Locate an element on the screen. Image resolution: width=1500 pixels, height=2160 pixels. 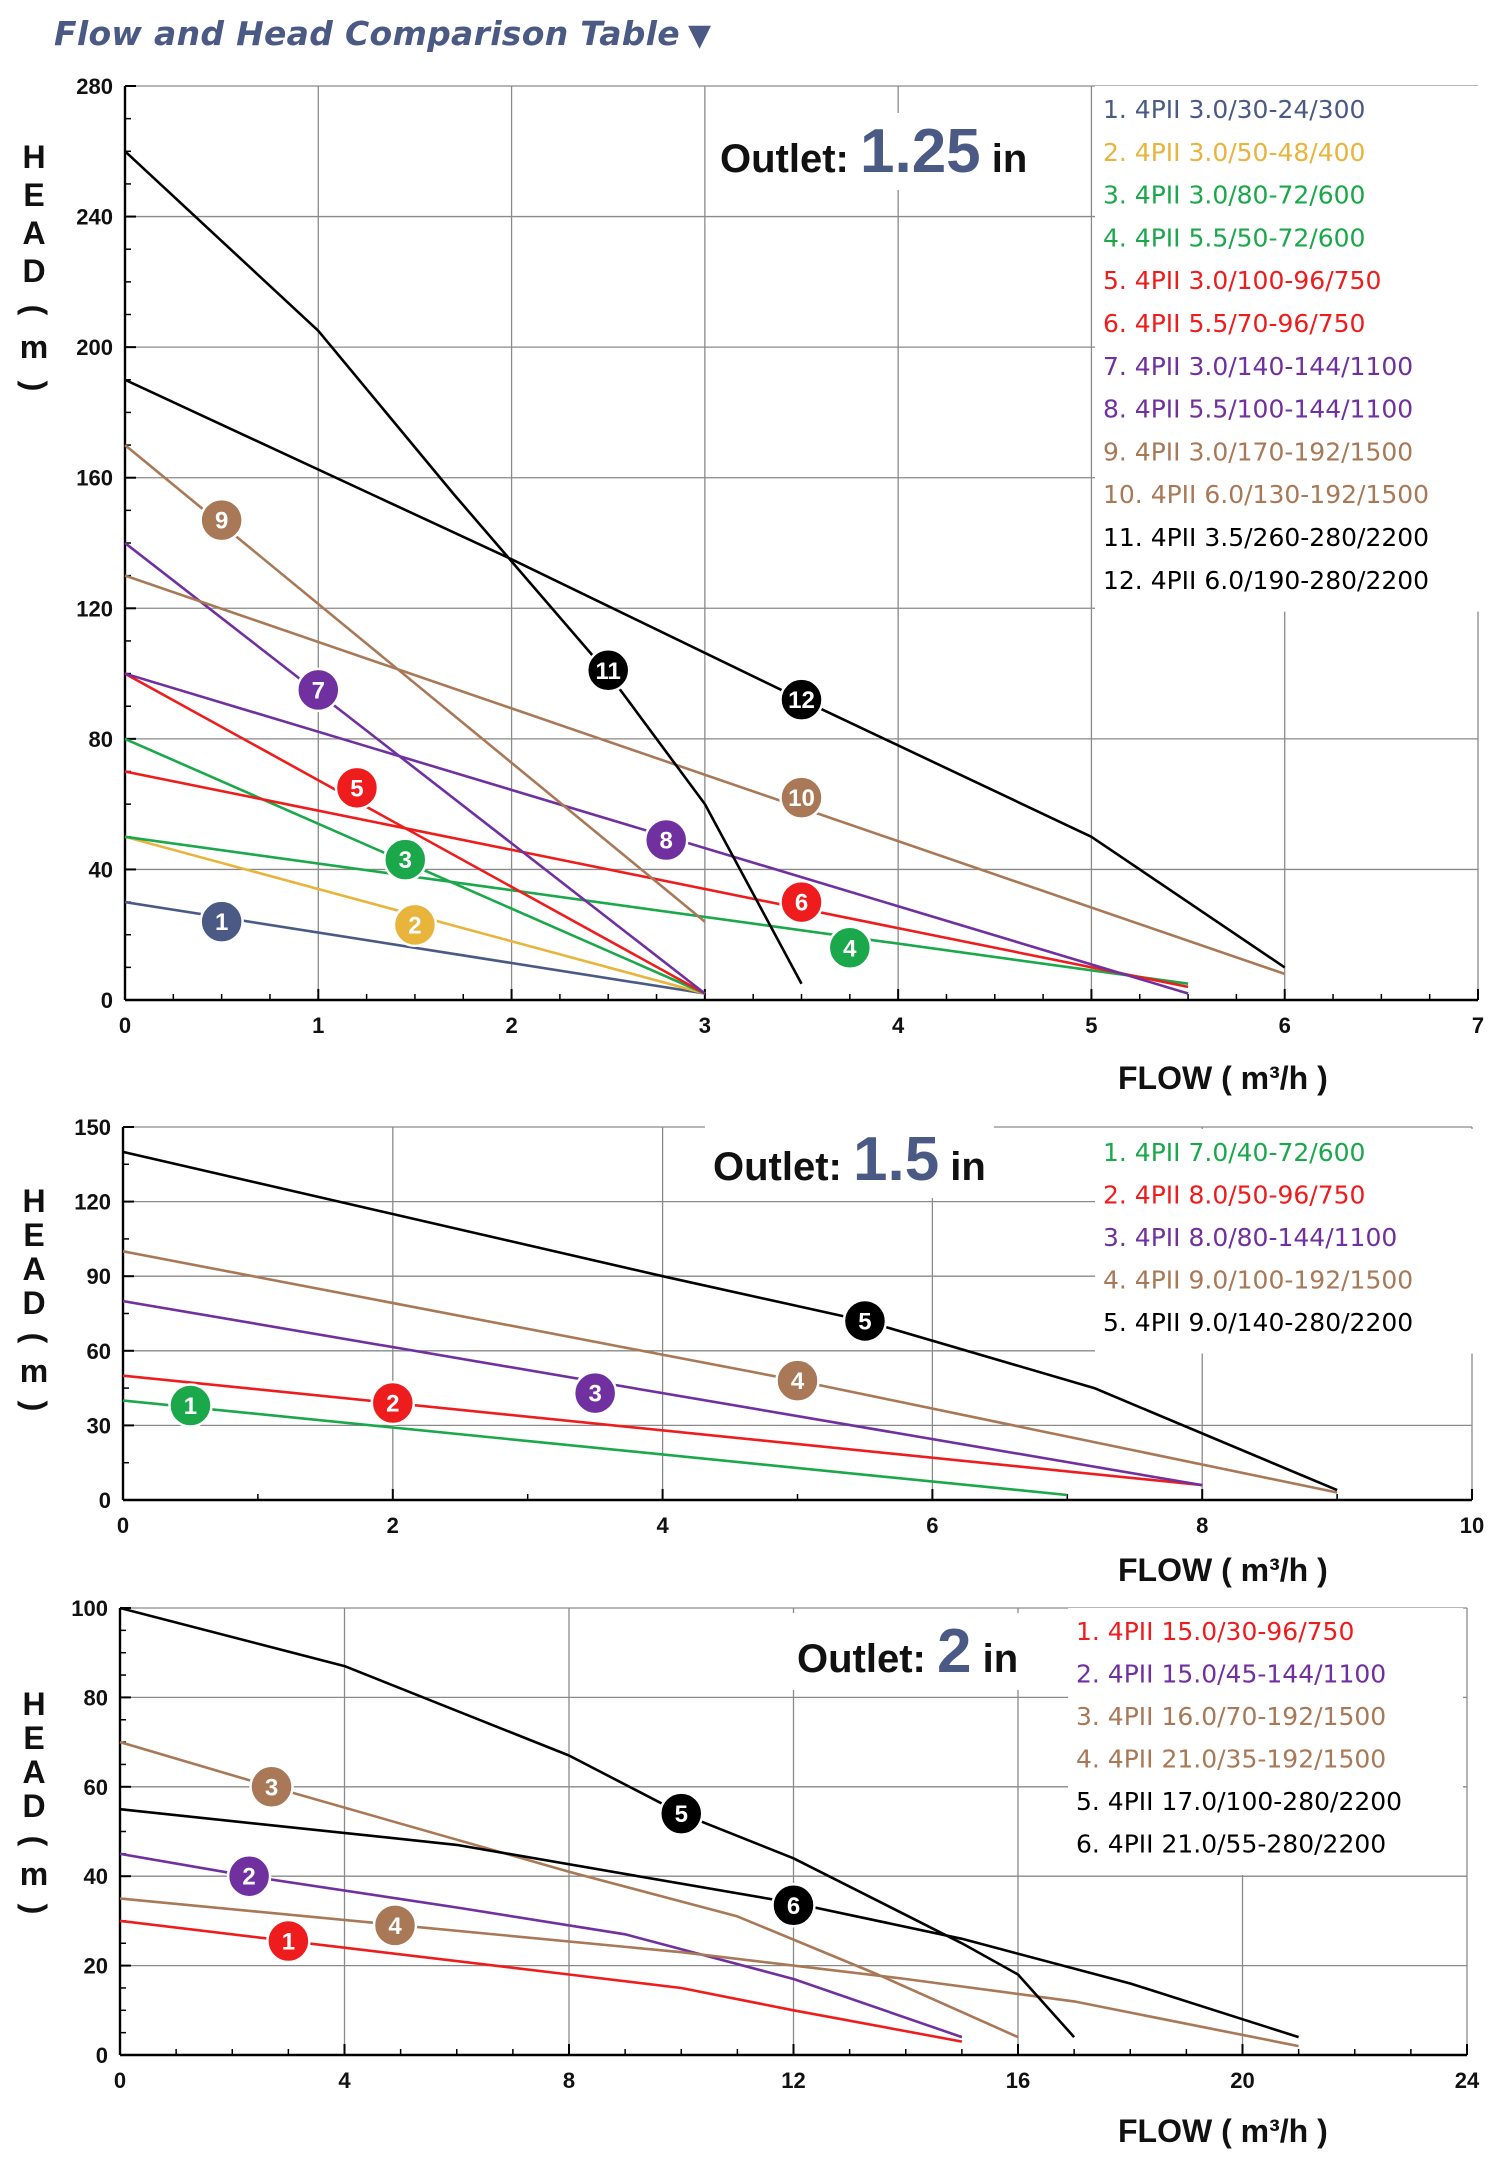
outlet-unit: in is located at coordinates (1004, 159).